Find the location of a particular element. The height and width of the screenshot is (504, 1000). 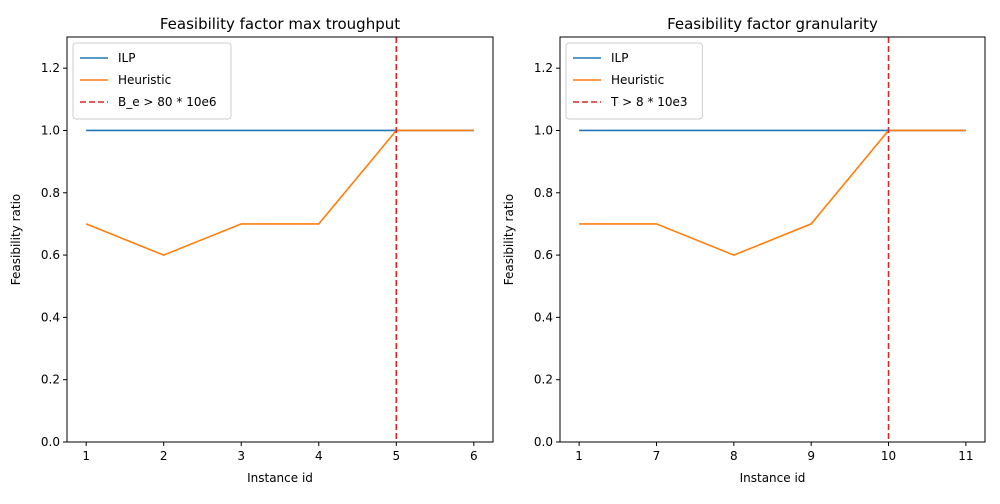

x-tick-label: 7 is located at coordinates (657, 456).